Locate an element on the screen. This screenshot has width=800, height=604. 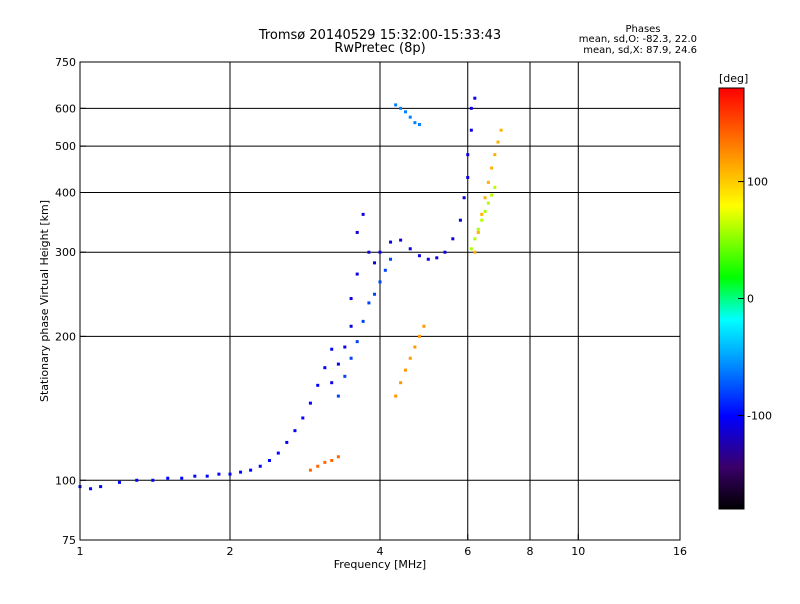
y-tick-label: 400 is located at coordinates (65, 192).